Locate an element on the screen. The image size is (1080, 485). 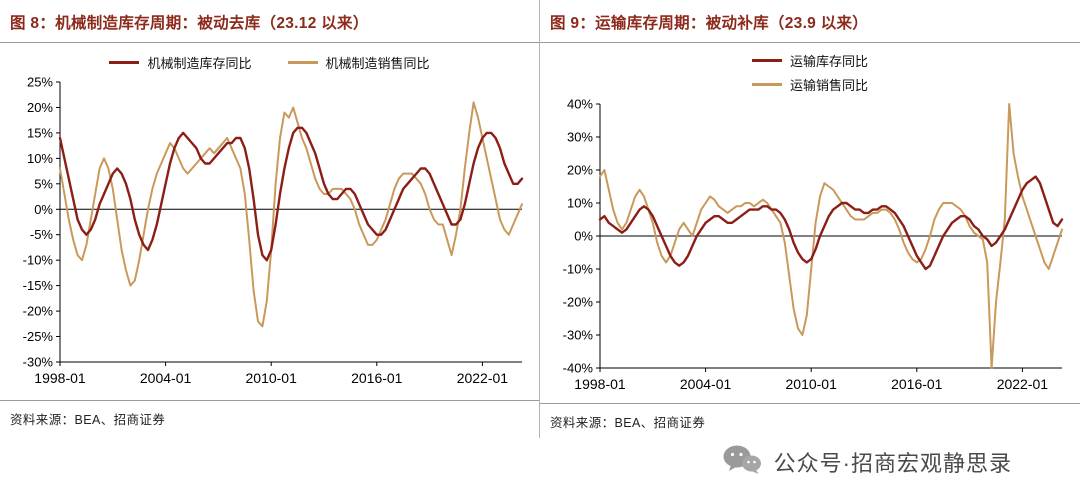
wechat-icon is located at coordinates (742, 461).